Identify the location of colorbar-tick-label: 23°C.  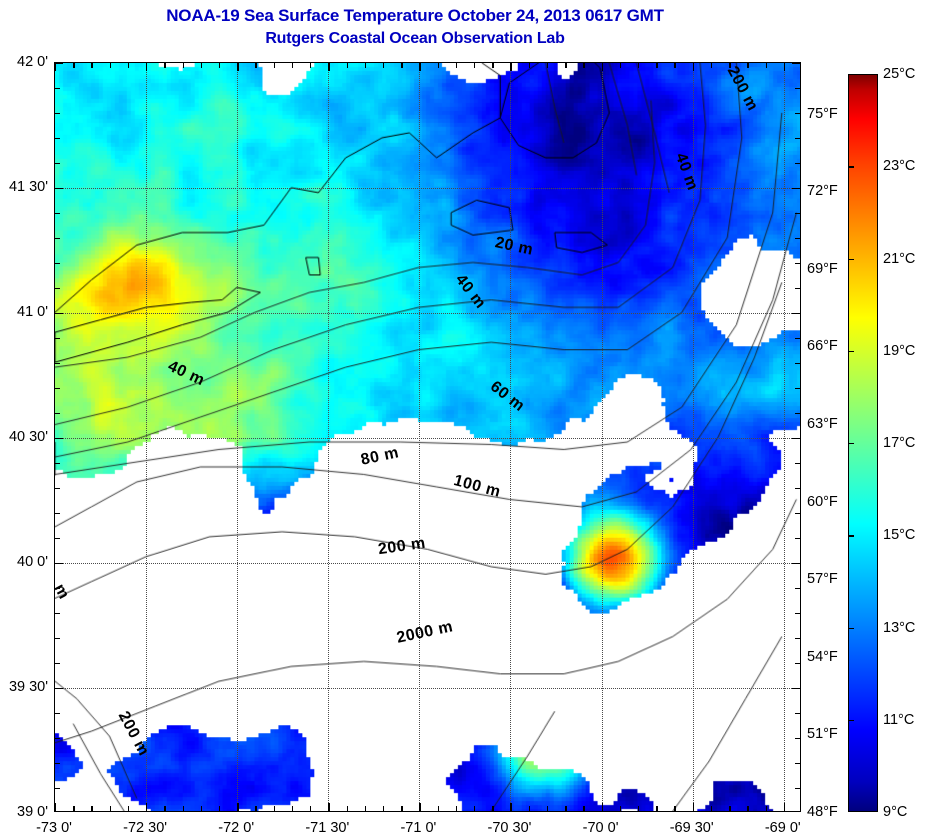
(899, 166).